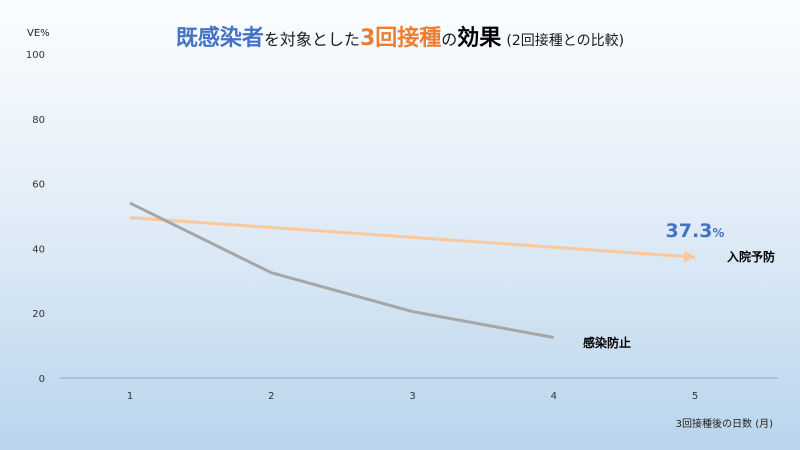 The width and height of the screenshot is (800, 450). What do you see at coordinates (565, 41) in the screenshot?
I see `title-part-comparison: (2回接種との比較)` at bounding box center [565, 41].